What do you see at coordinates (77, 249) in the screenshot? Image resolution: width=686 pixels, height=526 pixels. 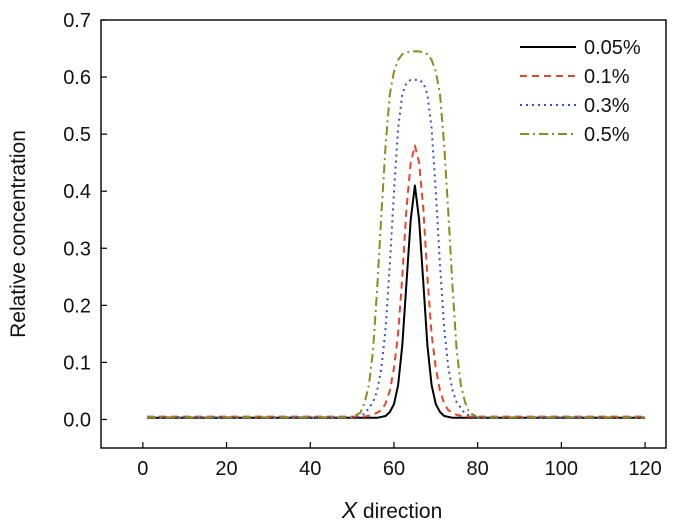 I see `y-tick-label: 0.3` at bounding box center [77, 249].